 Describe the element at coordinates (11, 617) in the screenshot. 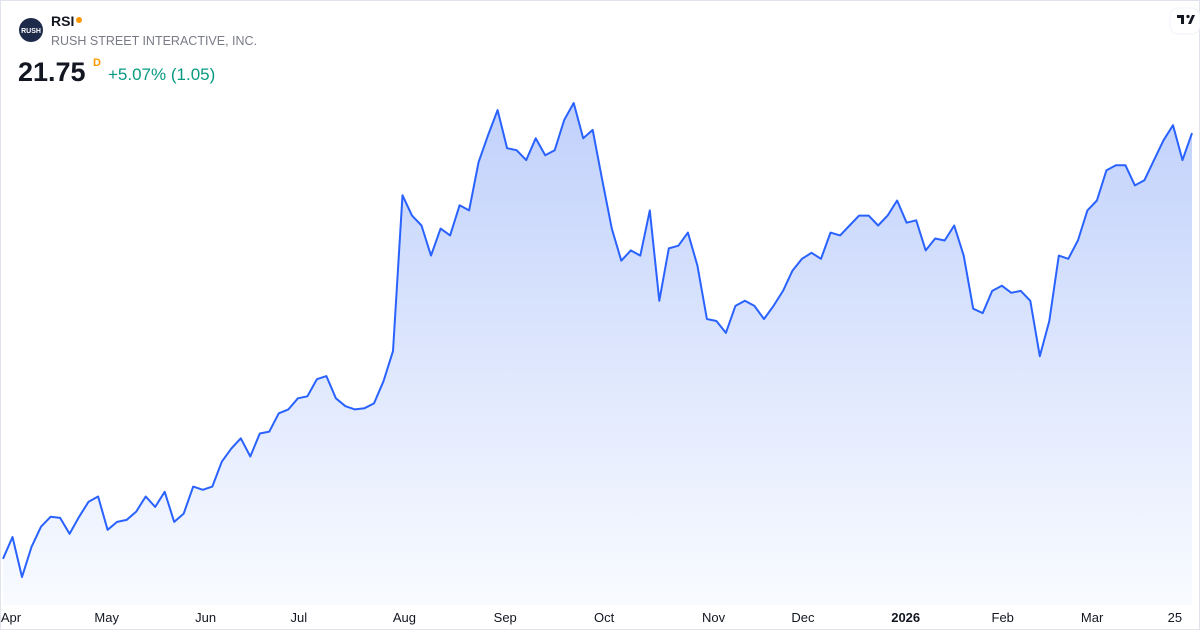

I see `x-tick-label: Apr` at that location.